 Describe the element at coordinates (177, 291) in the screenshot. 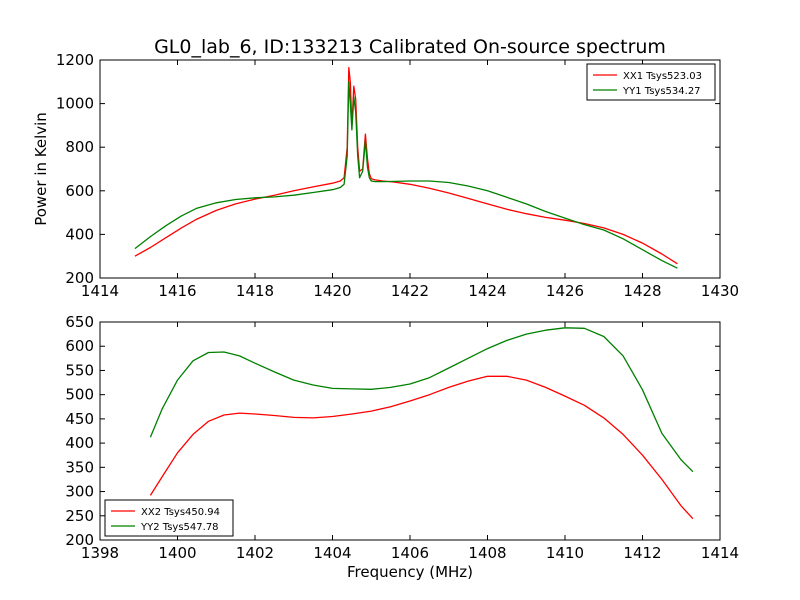

I see `x-tick-label: 1416` at that location.